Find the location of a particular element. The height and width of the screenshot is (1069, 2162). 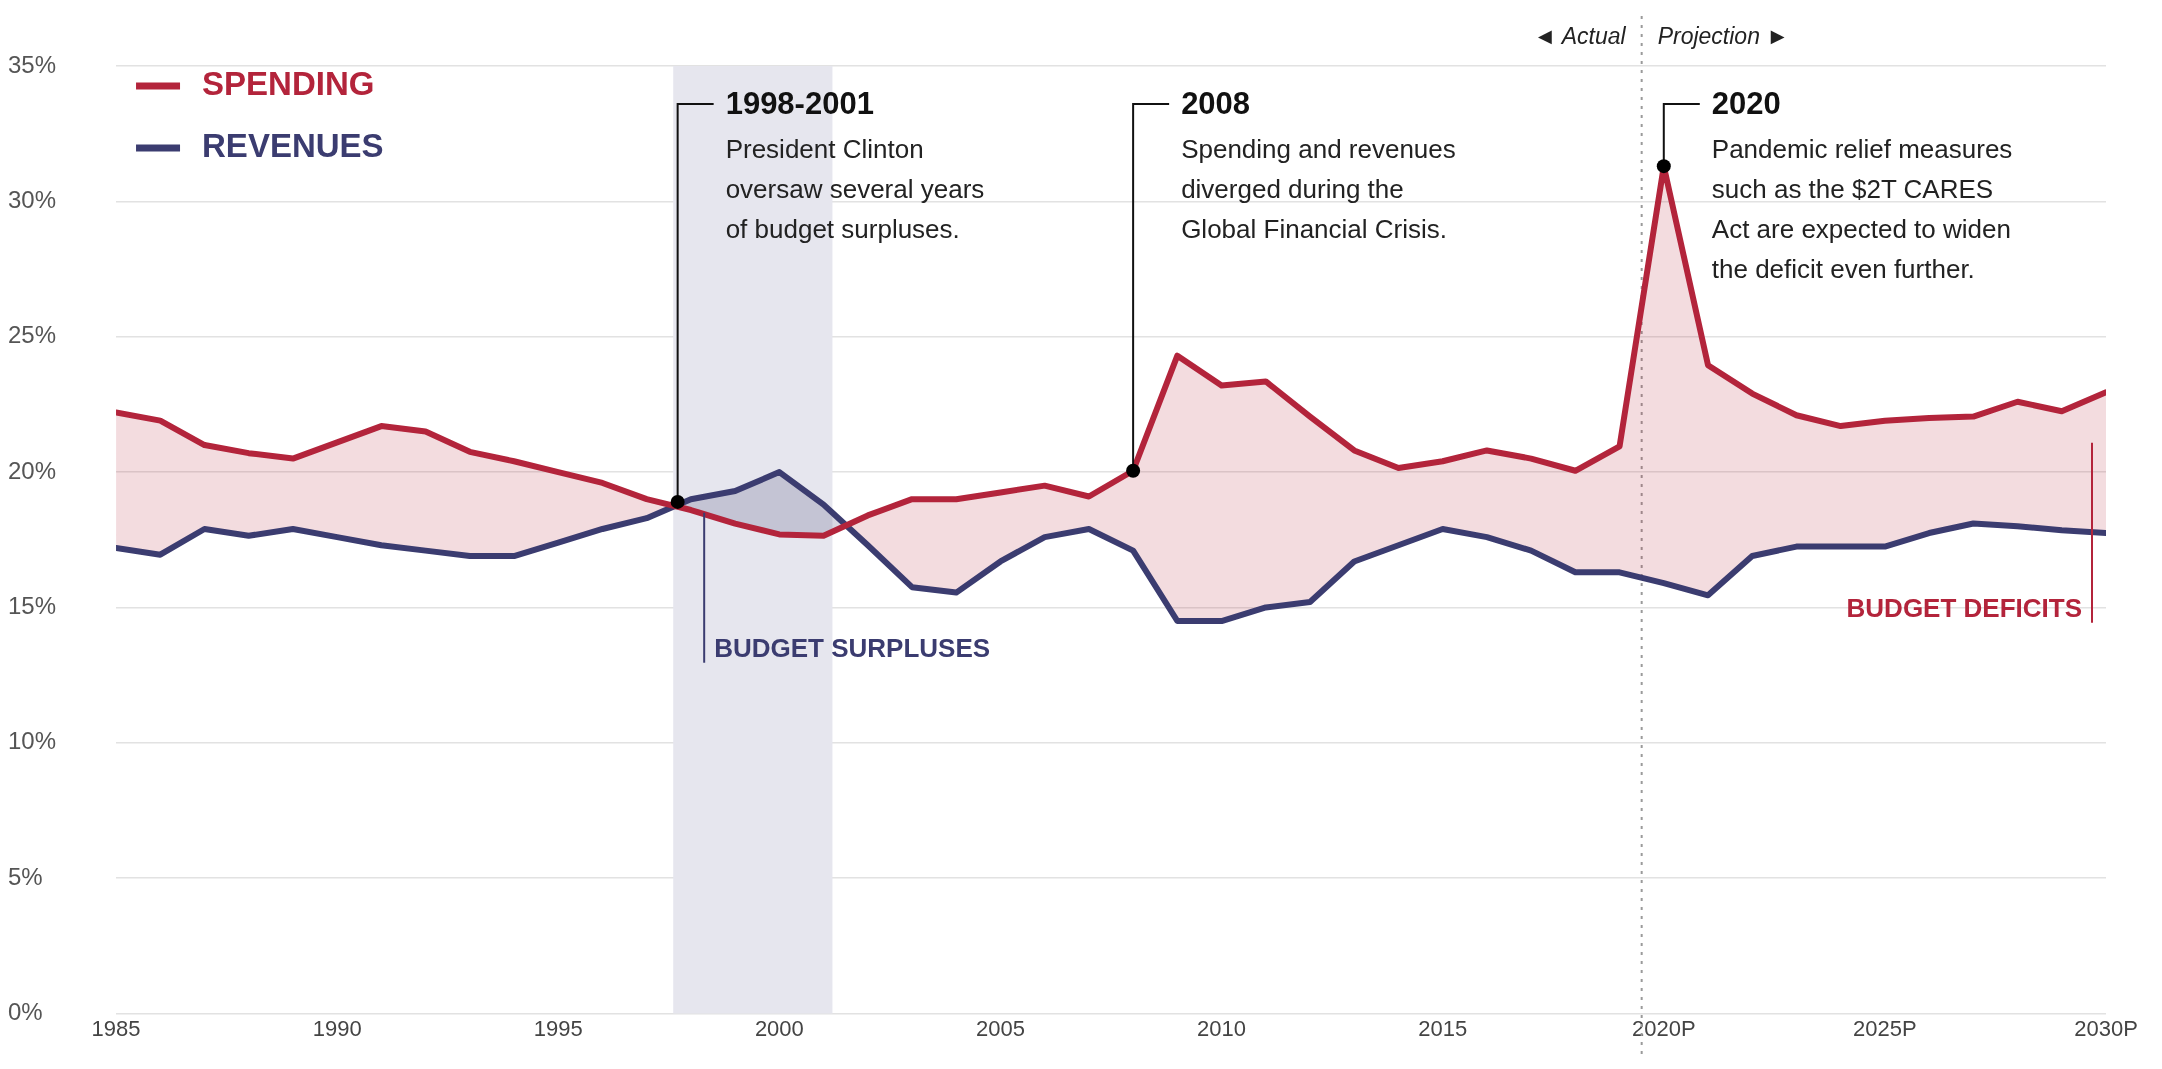

x-tick-label: 1990 is located at coordinates (337, 1028).